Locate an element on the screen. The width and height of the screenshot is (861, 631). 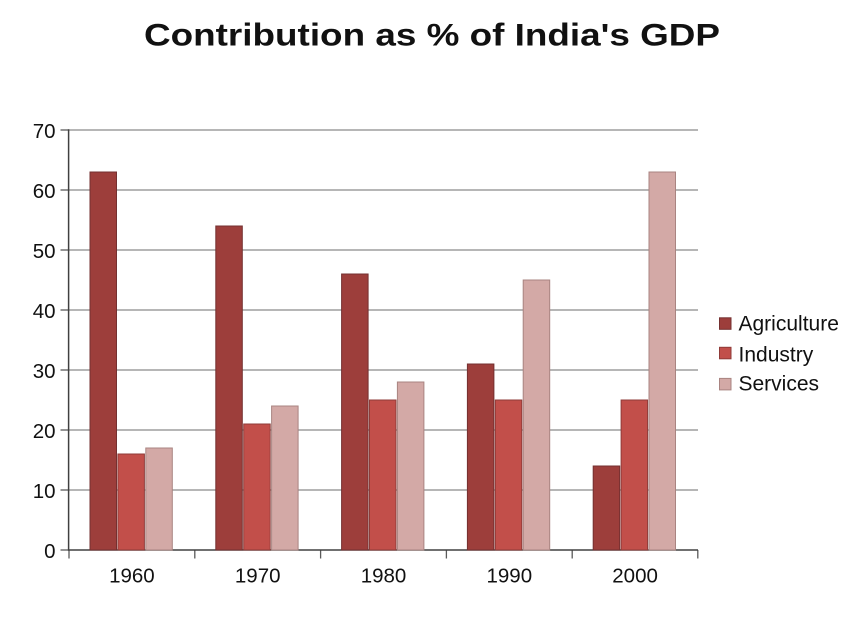
svg-text: 60 is located at coordinates (44, 191).